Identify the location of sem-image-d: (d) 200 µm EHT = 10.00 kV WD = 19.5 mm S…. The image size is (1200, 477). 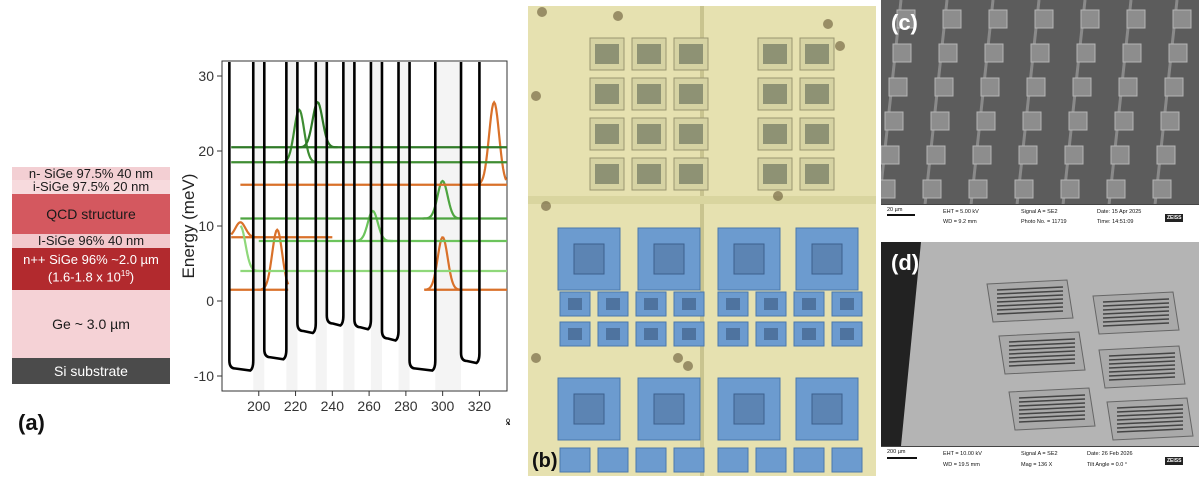
(1040, 359).